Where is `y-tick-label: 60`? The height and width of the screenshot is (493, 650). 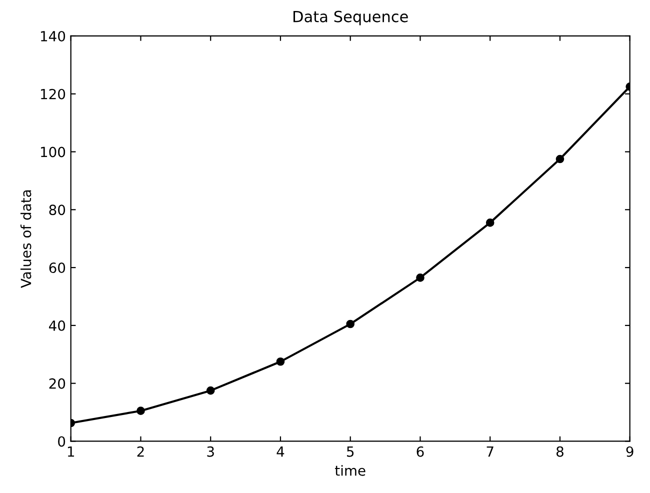
y-tick-label: 60 is located at coordinates (57, 268).